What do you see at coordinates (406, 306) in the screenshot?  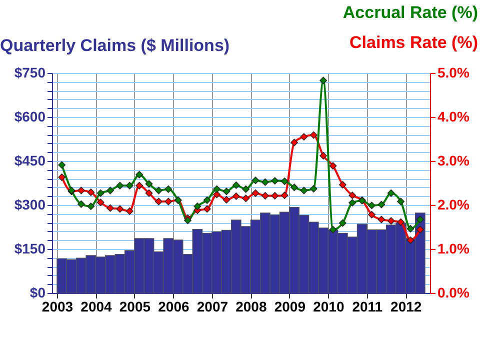 I see `x-tick-label: 2012` at bounding box center [406, 306].